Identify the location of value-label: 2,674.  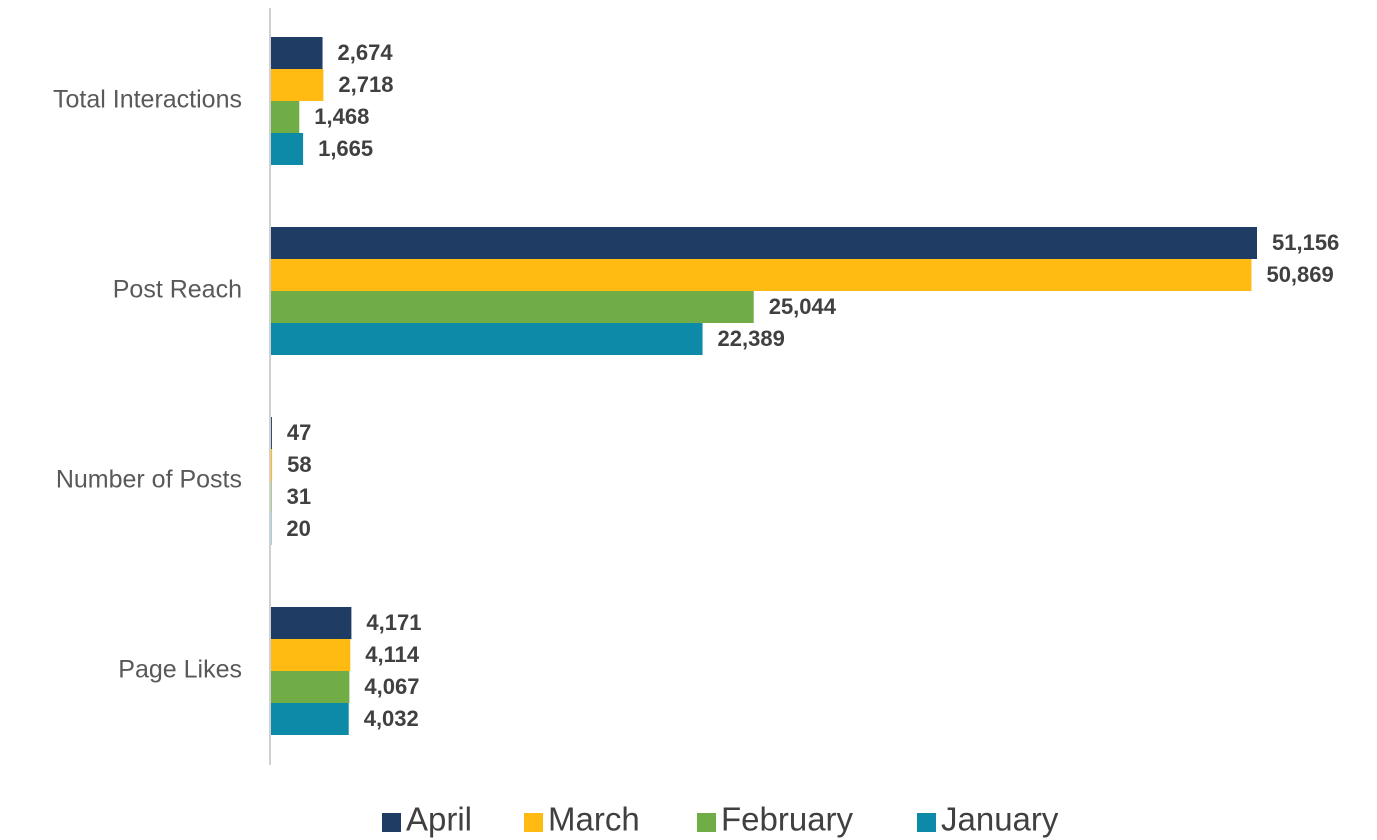
(366, 52).